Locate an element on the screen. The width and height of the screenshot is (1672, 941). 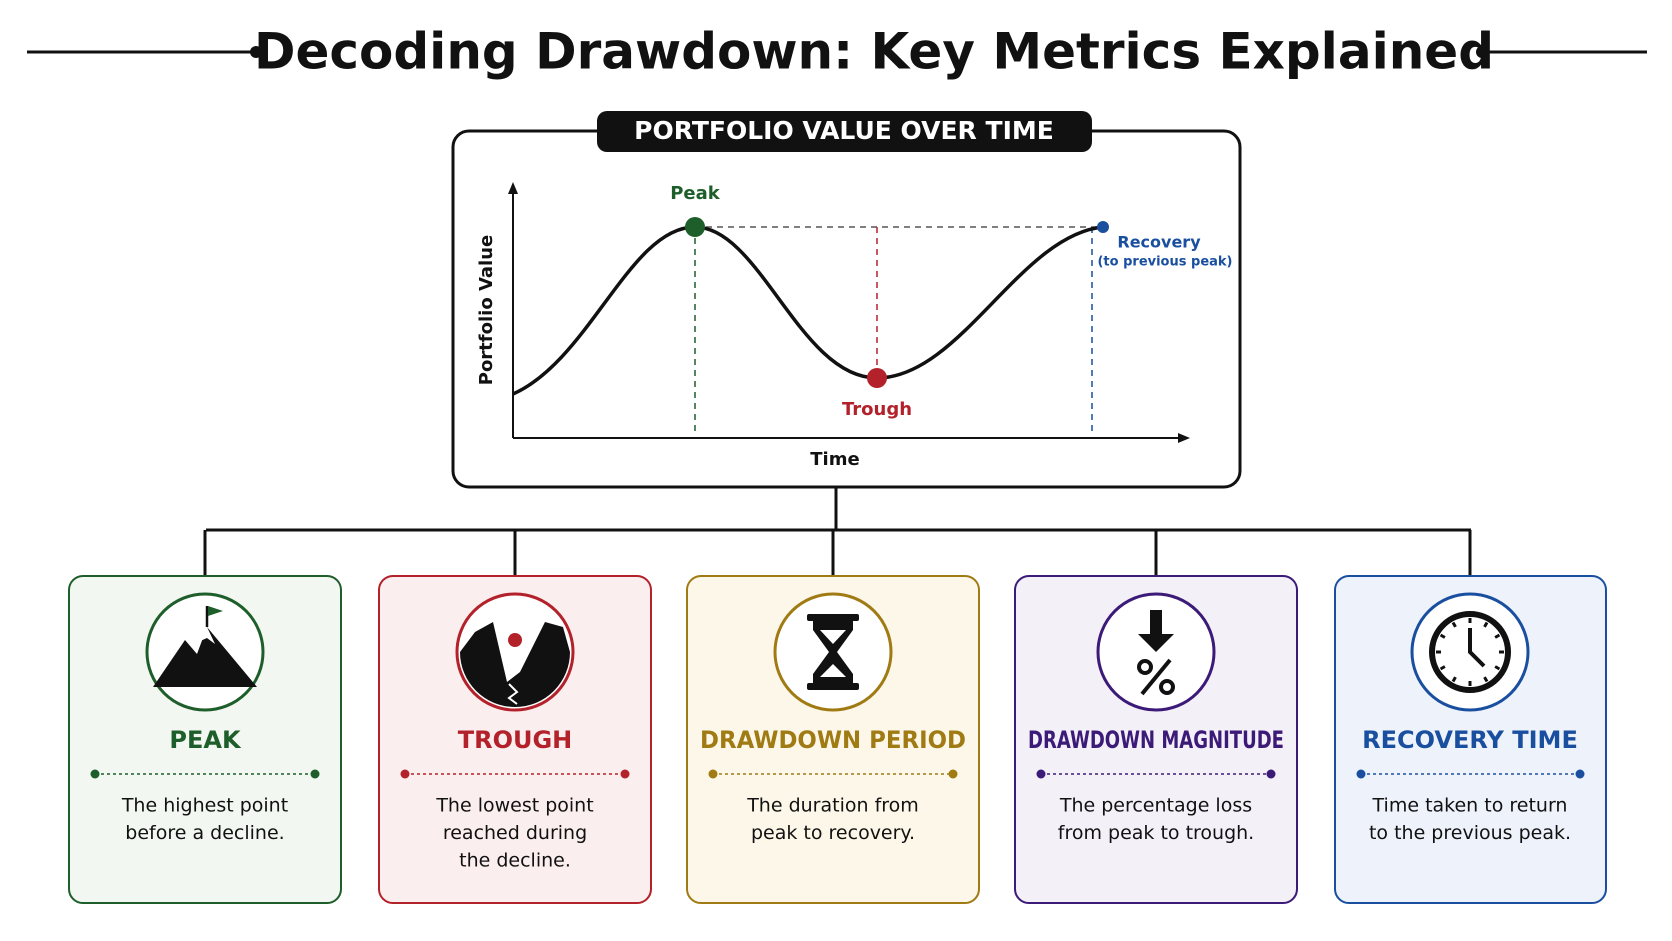
icon-dot is located at coordinates (515, 640).